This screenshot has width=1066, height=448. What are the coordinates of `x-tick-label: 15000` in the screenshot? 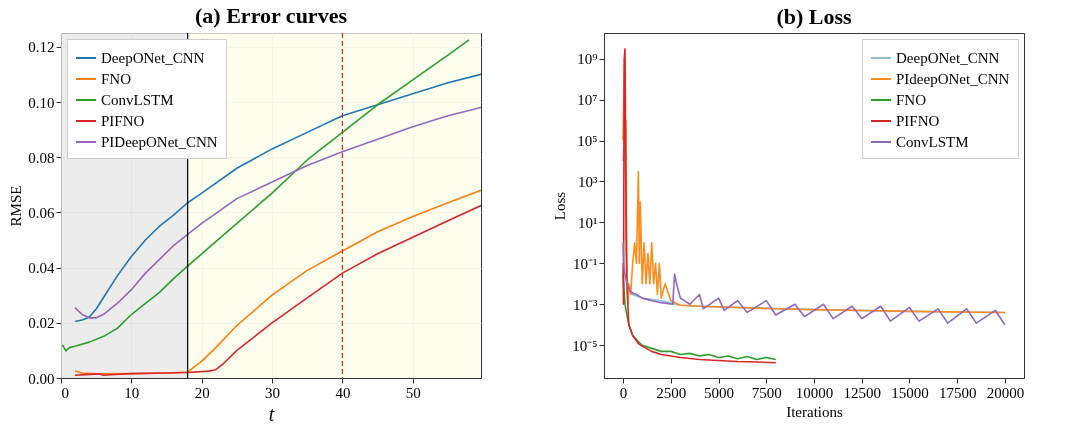 It's located at (910, 392).